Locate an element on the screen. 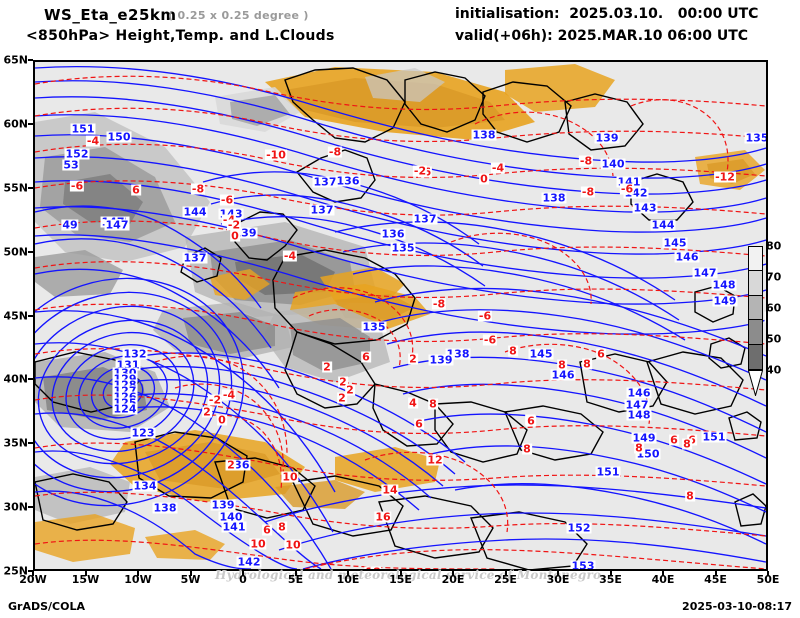  height-contour-label: 53 is located at coordinates (71, 165).